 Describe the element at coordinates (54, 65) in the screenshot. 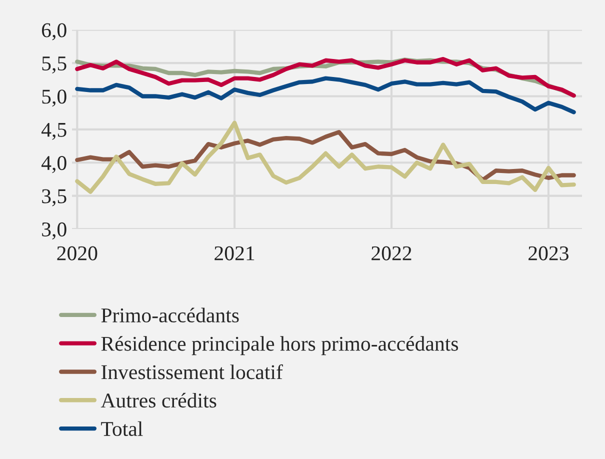

I see `y-tick-label: 5,5` at that location.